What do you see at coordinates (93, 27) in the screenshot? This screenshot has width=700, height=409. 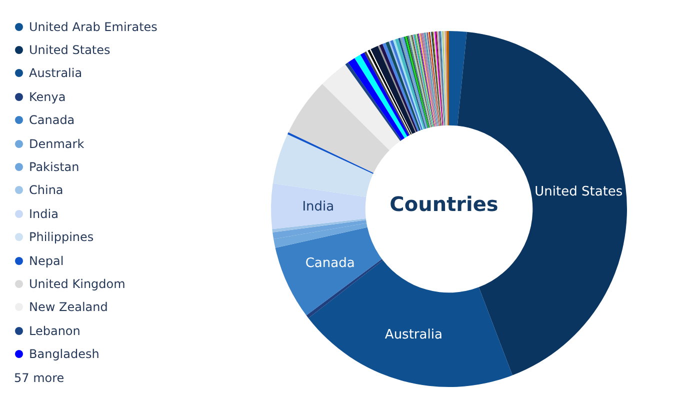 I see `legend-label: United Arab Emirates` at bounding box center [93, 27].